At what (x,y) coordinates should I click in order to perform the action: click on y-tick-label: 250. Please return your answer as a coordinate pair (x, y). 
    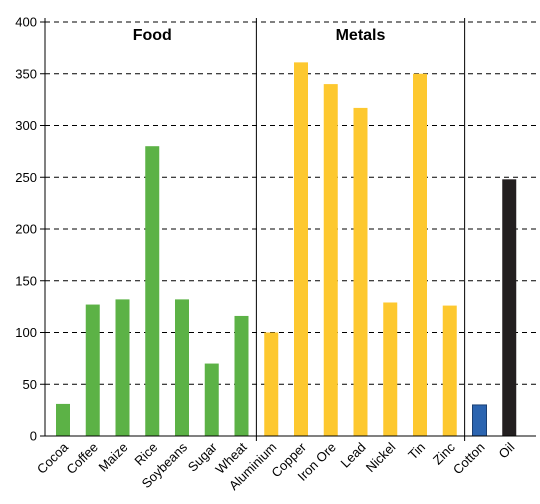
    Looking at the image, I should click on (26, 177).